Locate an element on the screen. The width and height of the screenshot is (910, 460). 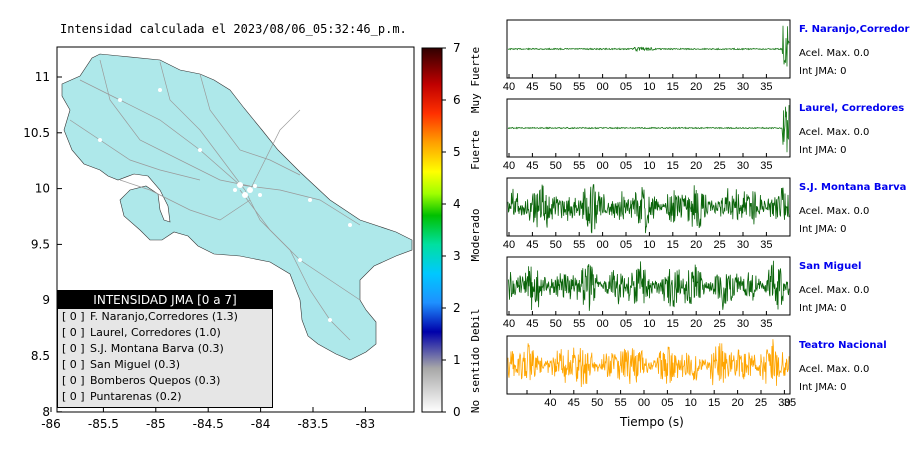
map-y-tick-label: 8.5 is located at coordinates (40, 356).